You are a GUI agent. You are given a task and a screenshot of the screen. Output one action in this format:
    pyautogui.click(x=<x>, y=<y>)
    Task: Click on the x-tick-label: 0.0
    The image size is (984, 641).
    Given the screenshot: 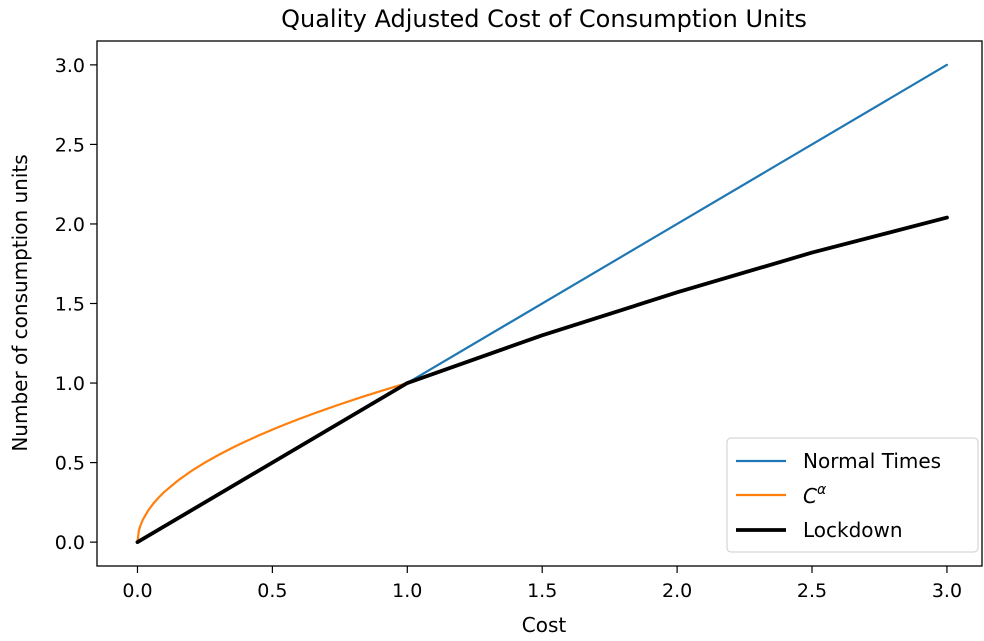 What is the action you would take?
    pyautogui.click(x=137, y=591)
    